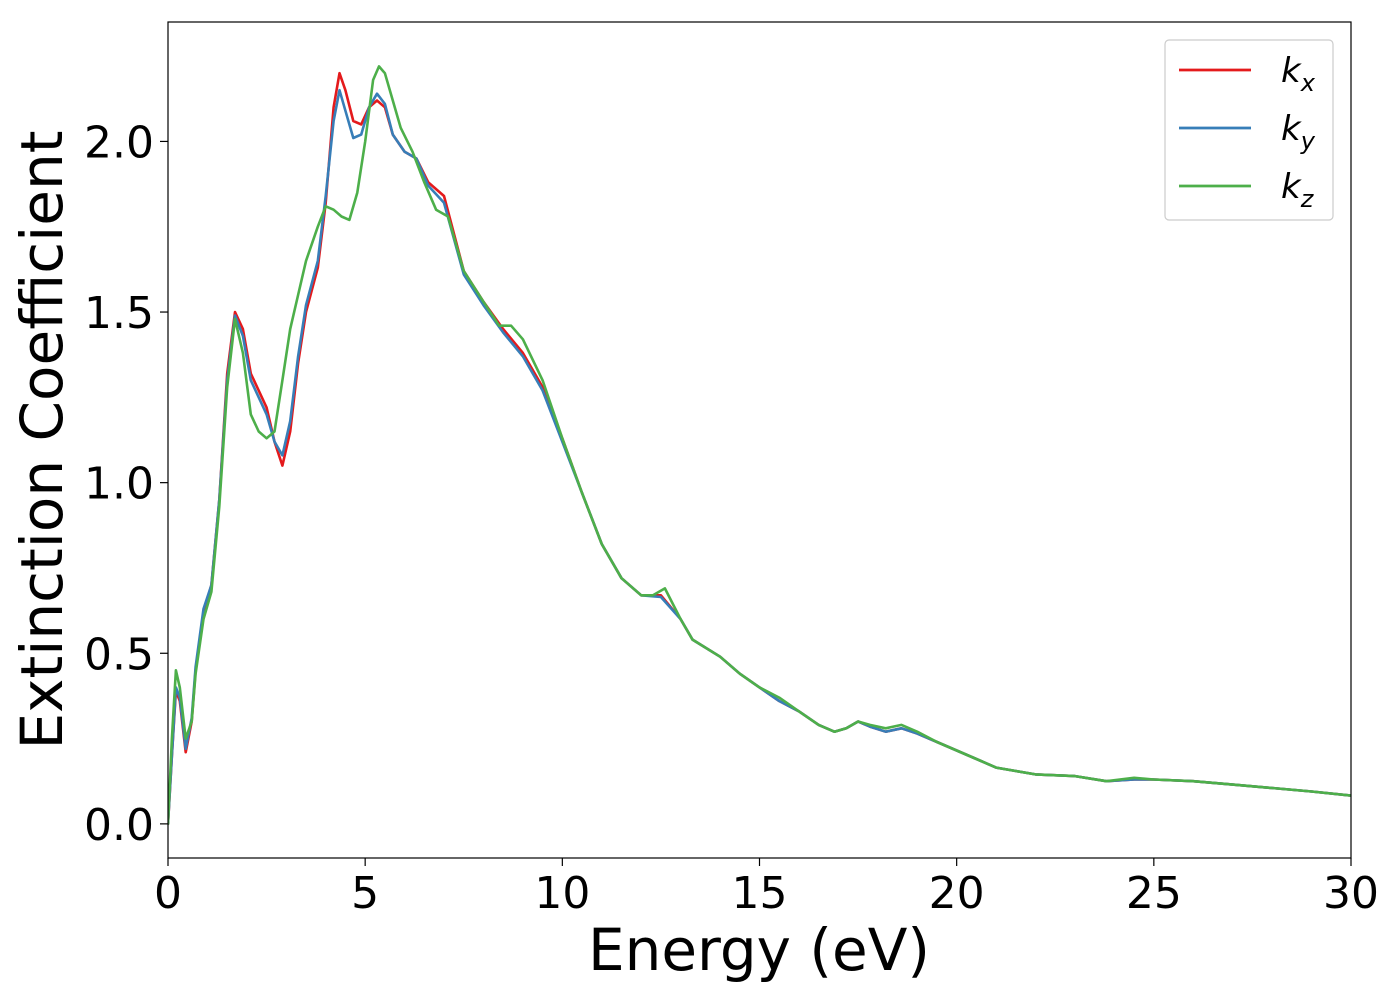  What do you see at coordinates (42, 440) in the screenshot?
I see `y-axis-title: Extinction Coefficient` at bounding box center [42, 440].